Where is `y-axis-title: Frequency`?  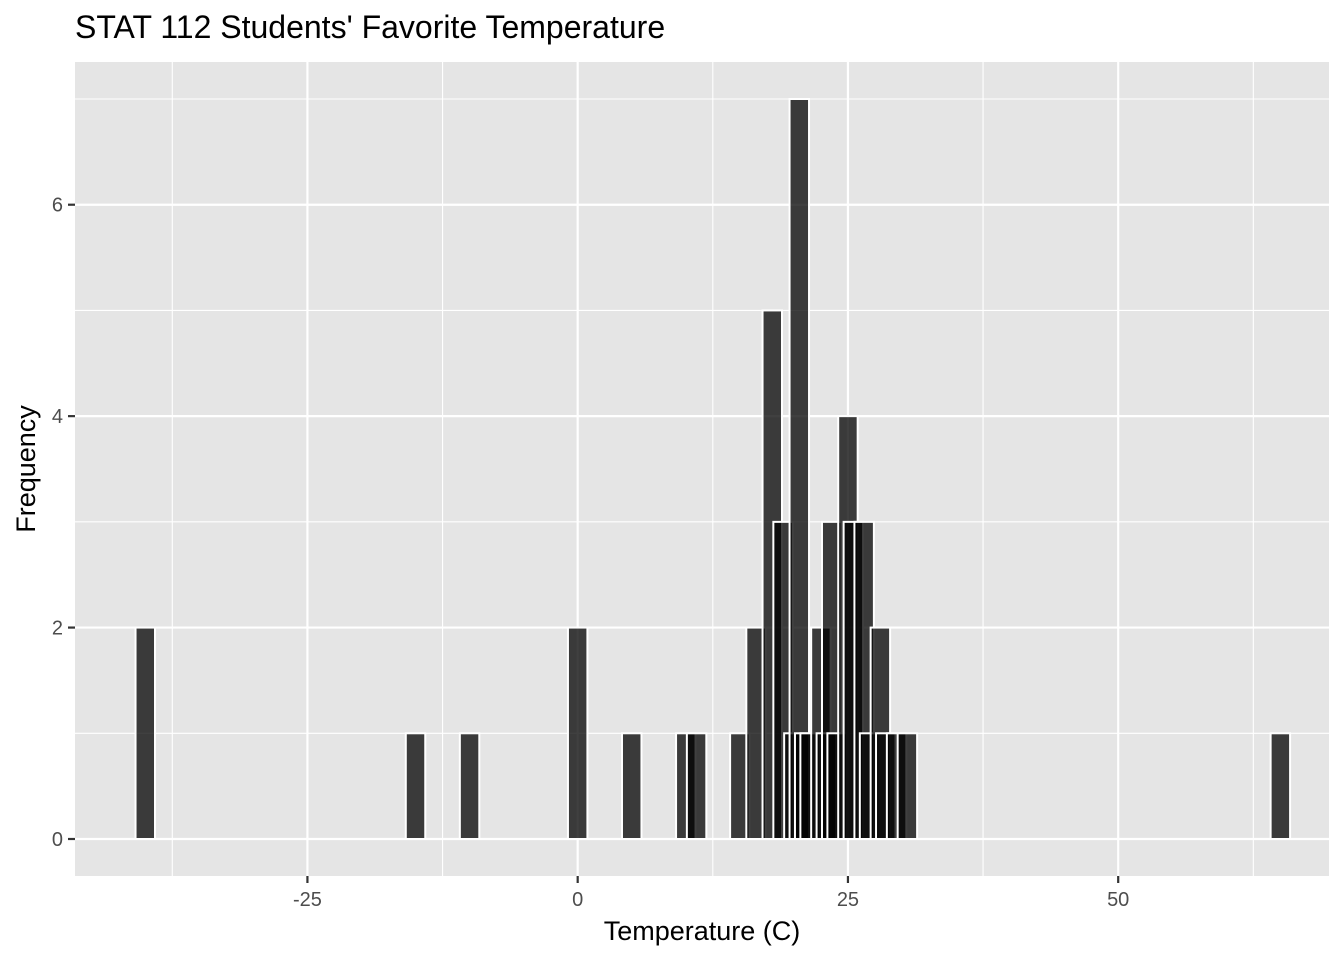
y-axis-title: Frequency is located at coordinates (26, 469).